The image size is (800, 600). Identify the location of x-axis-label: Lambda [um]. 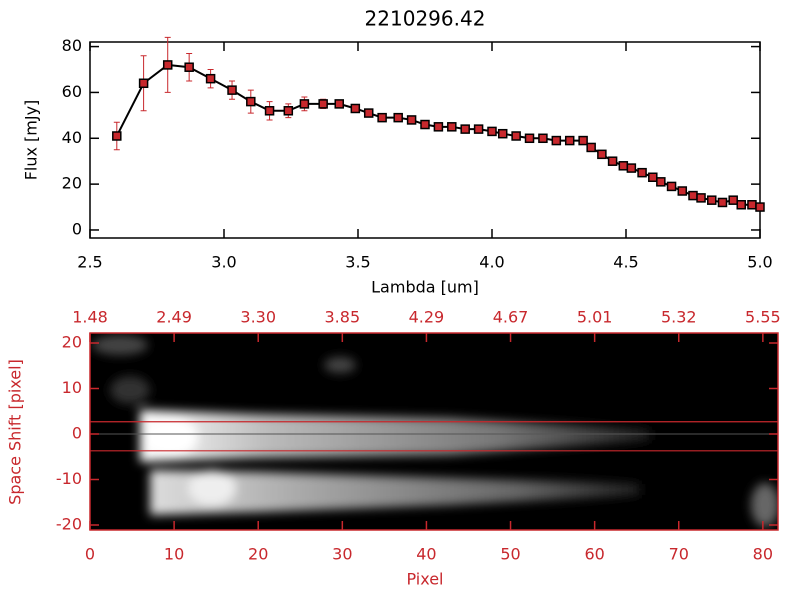
(425, 287).